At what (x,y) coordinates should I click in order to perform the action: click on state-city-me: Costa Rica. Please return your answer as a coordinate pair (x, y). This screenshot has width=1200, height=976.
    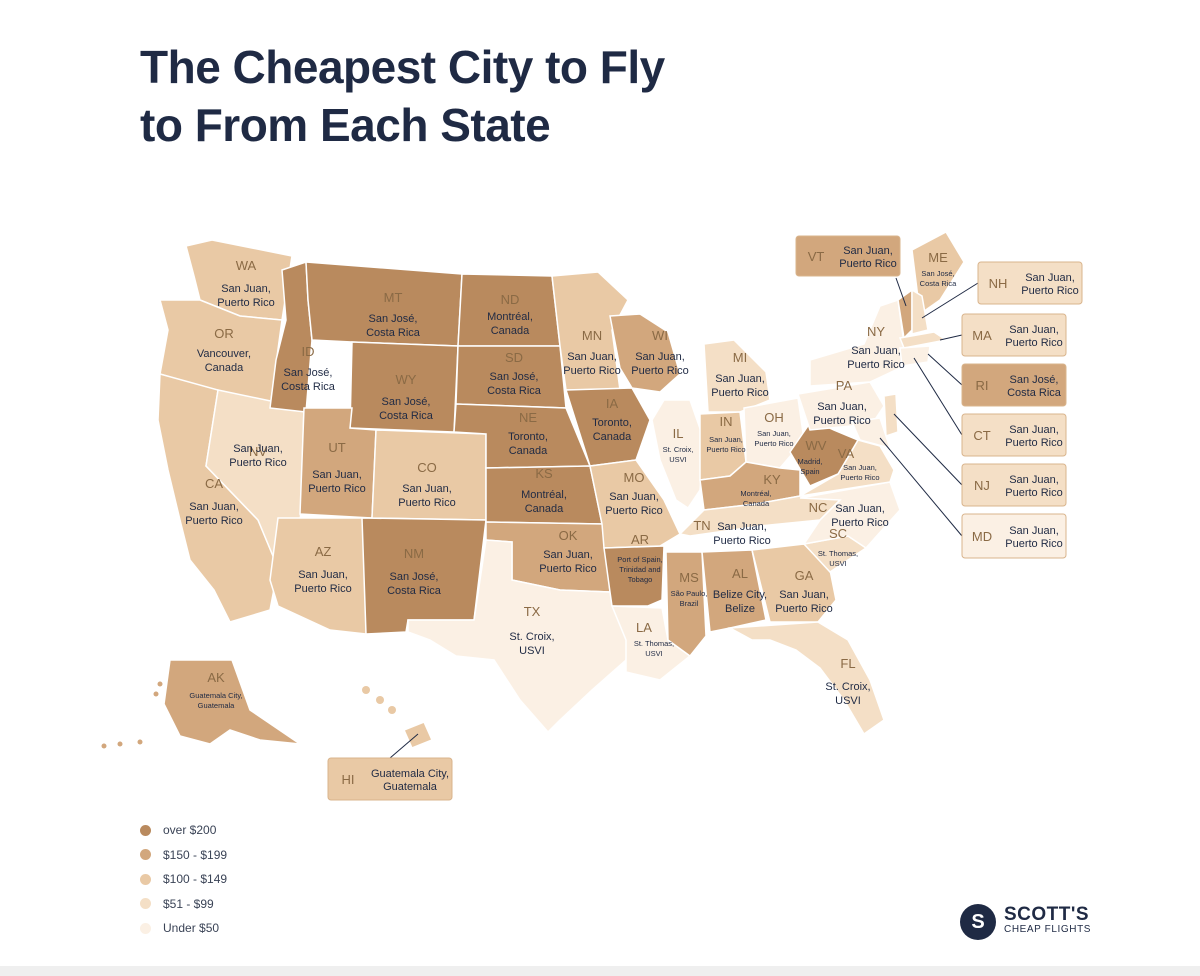
    Looking at the image, I should click on (939, 283).